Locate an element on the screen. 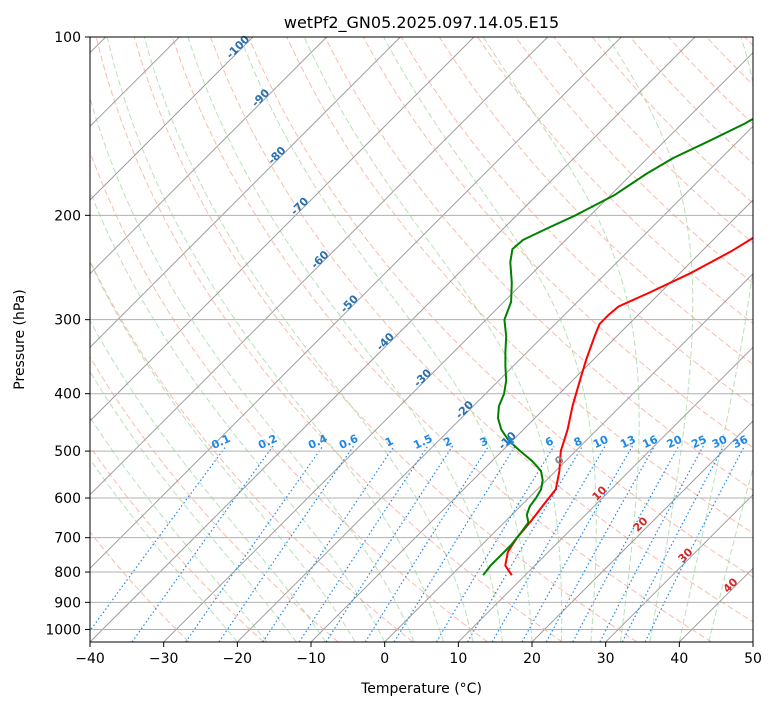 This screenshot has height=712, width=775. chart-title: wetPf2_GN05.2025.097.14.05.E15 is located at coordinates (421, 23).